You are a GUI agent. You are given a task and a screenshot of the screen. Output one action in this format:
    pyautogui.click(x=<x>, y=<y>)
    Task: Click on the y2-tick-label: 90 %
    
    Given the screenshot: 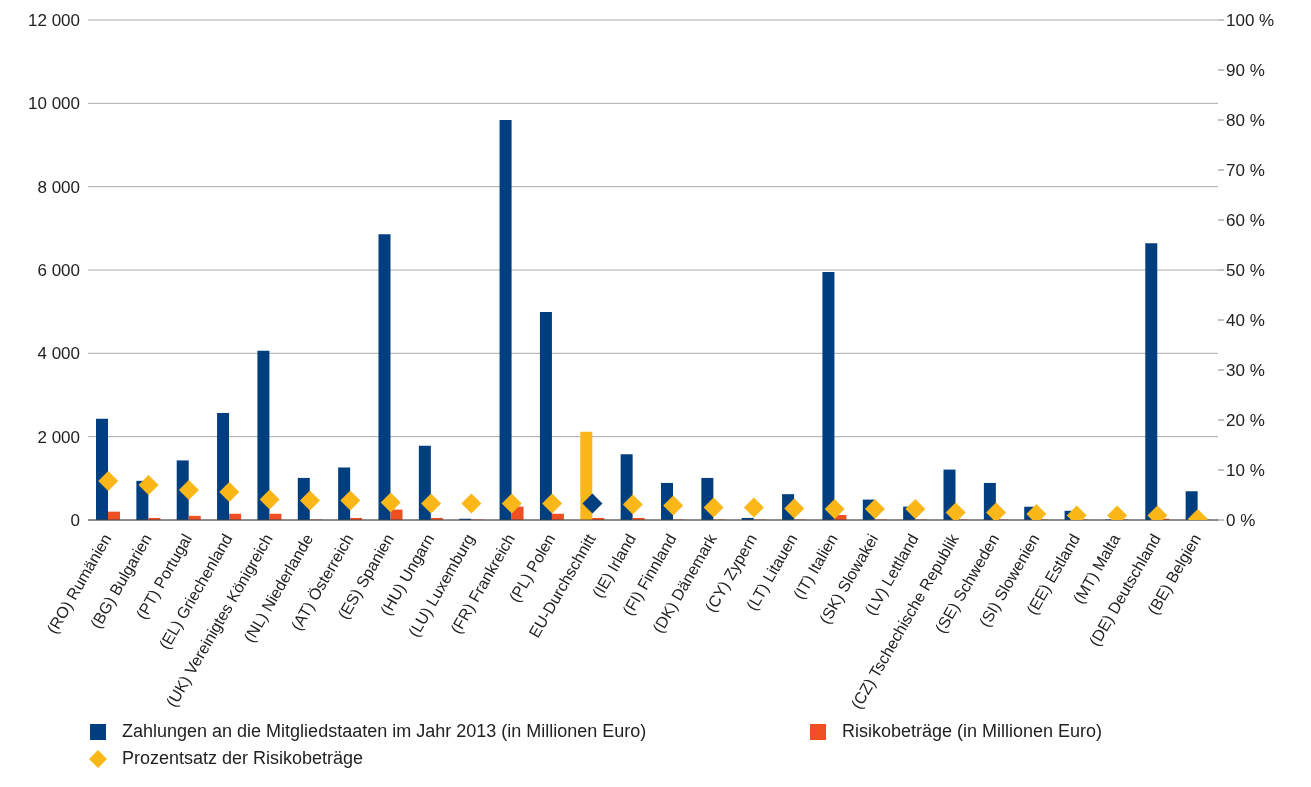 What is the action you would take?
    pyautogui.click(x=1245, y=71)
    